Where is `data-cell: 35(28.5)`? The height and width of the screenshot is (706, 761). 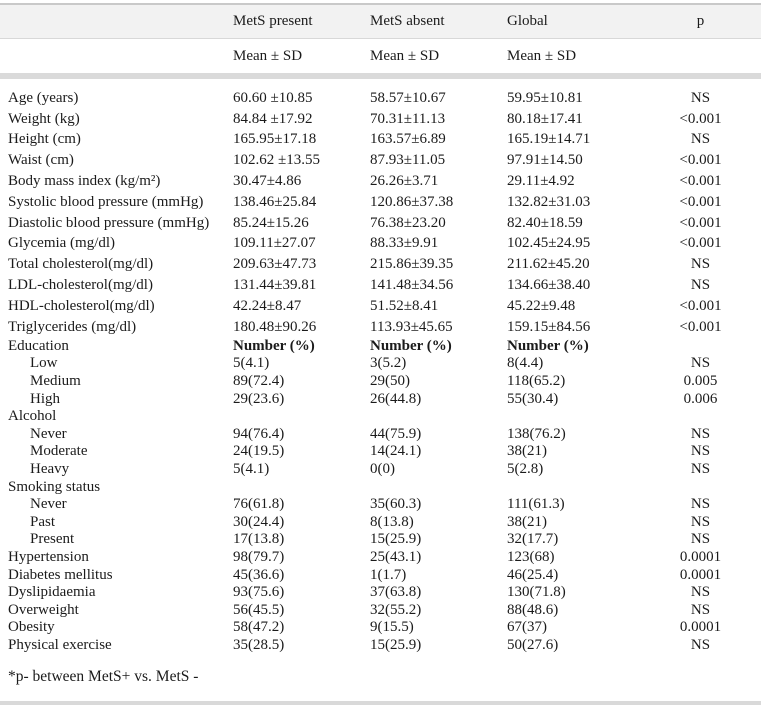 data-cell: 35(28.5) is located at coordinates (259, 644).